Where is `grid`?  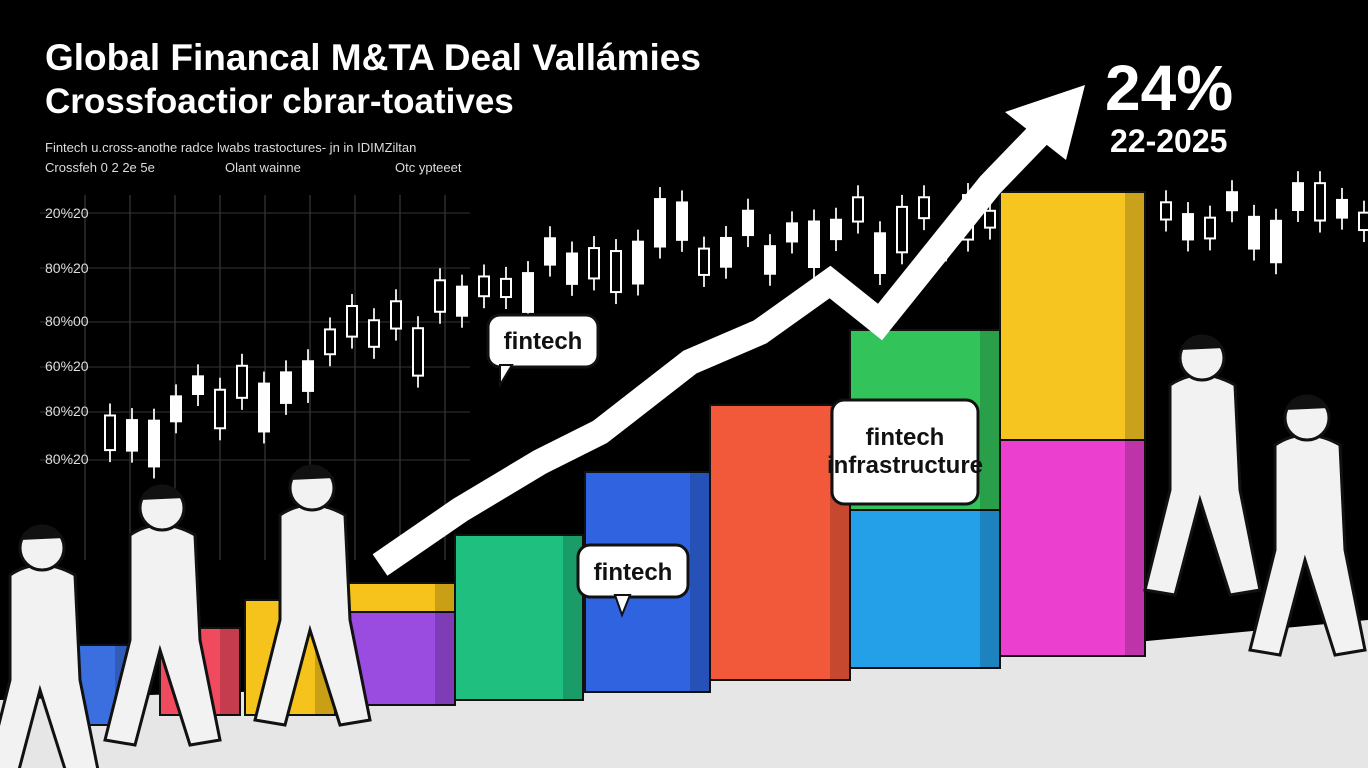
grid is located at coordinates (255, 377).